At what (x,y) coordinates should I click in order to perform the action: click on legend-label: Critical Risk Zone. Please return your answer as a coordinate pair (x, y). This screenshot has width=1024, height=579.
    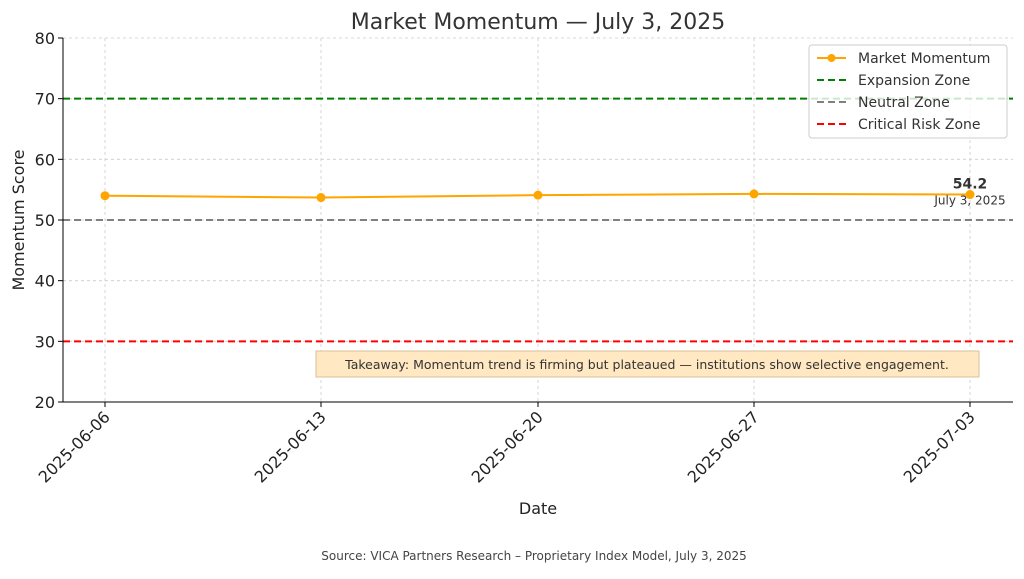
    Looking at the image, I should click on (919, 125).